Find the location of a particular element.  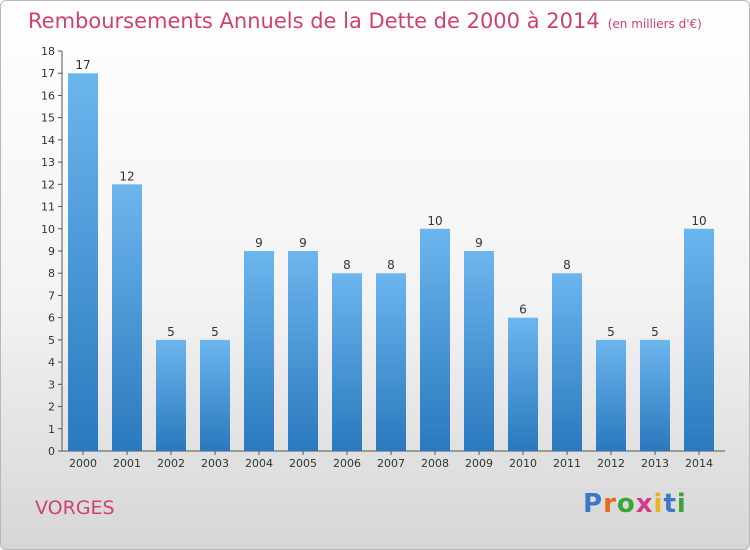

y-tick-label: 5 is located at coordinates (51, 340).